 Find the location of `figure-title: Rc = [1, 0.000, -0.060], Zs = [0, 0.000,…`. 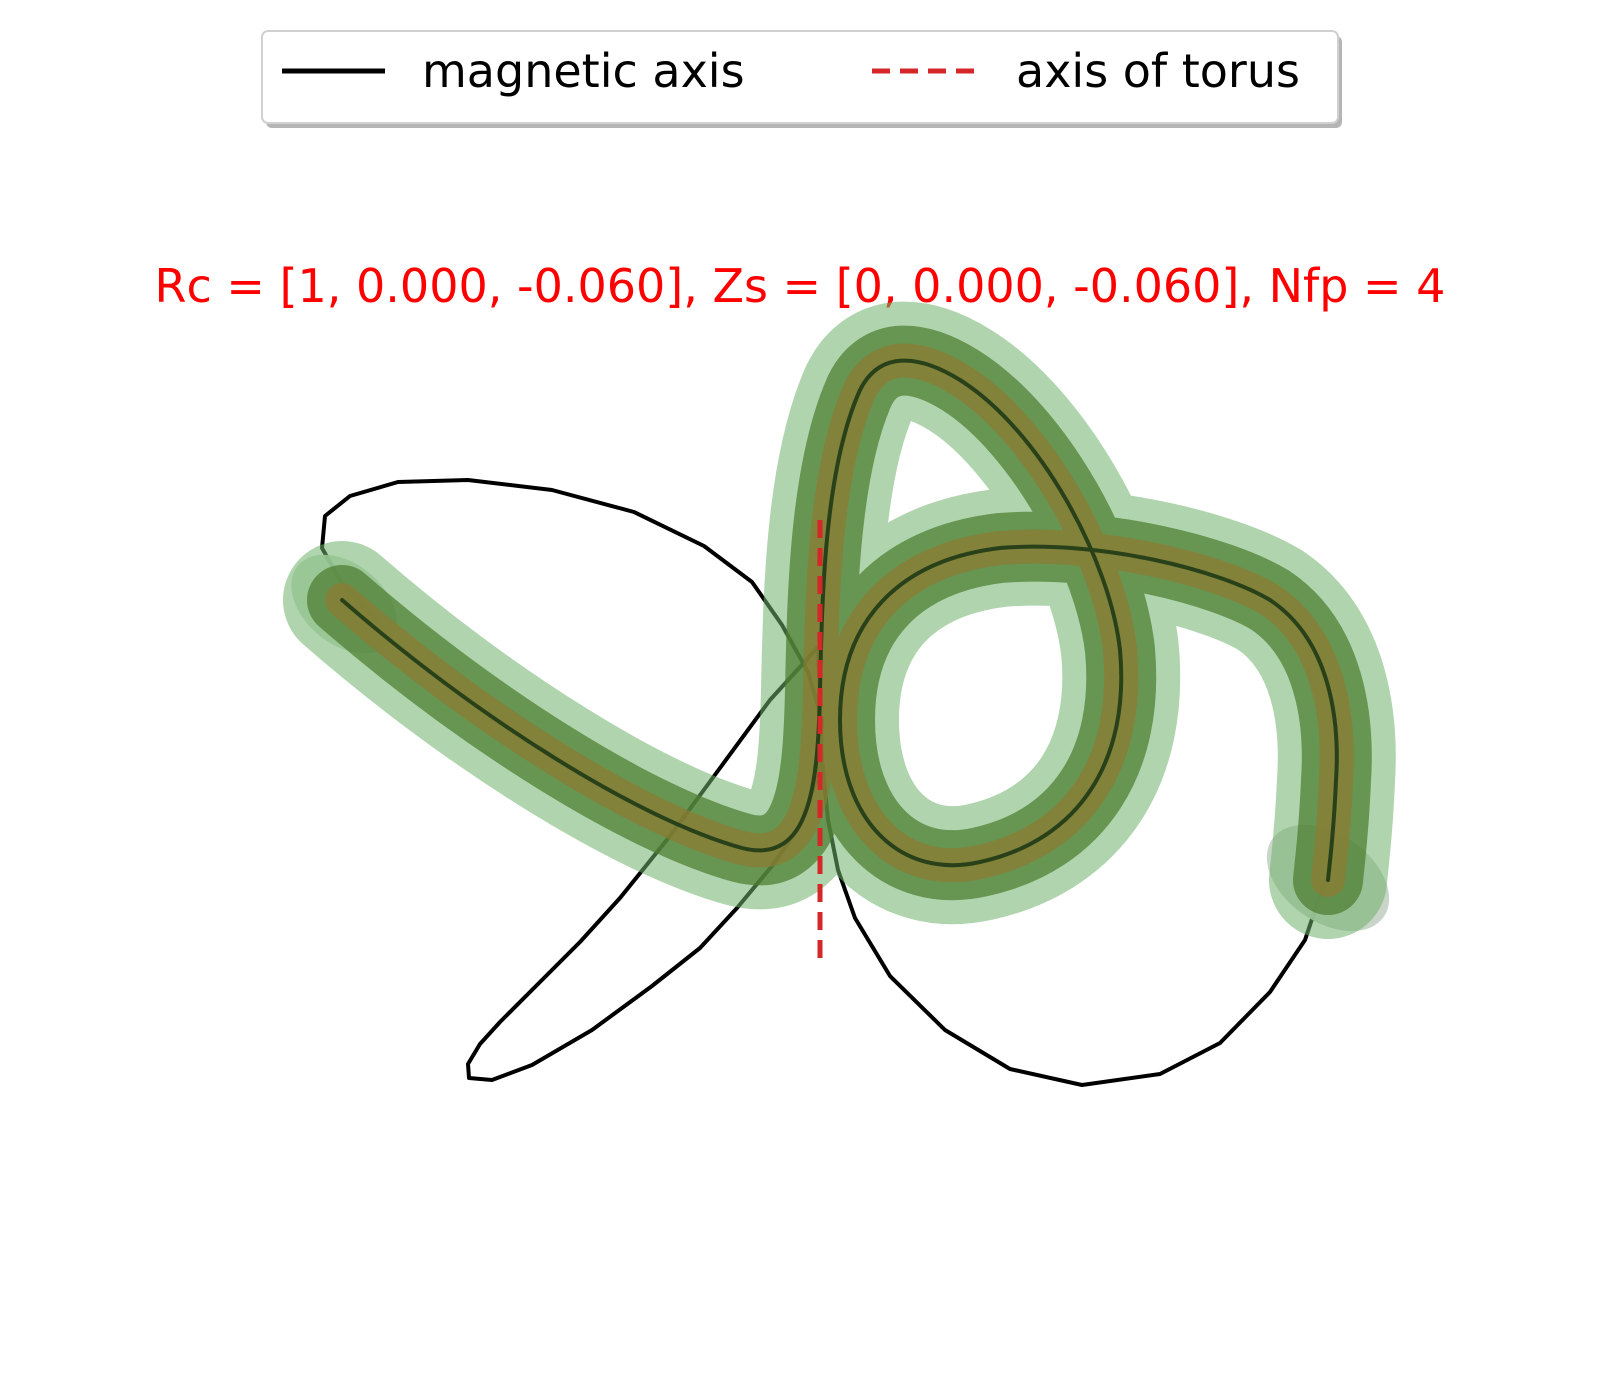

figure-title: Rc = [1, 0.000, -0.060], Zs = [0, 0.000,… is located at coordinates (800, 286).